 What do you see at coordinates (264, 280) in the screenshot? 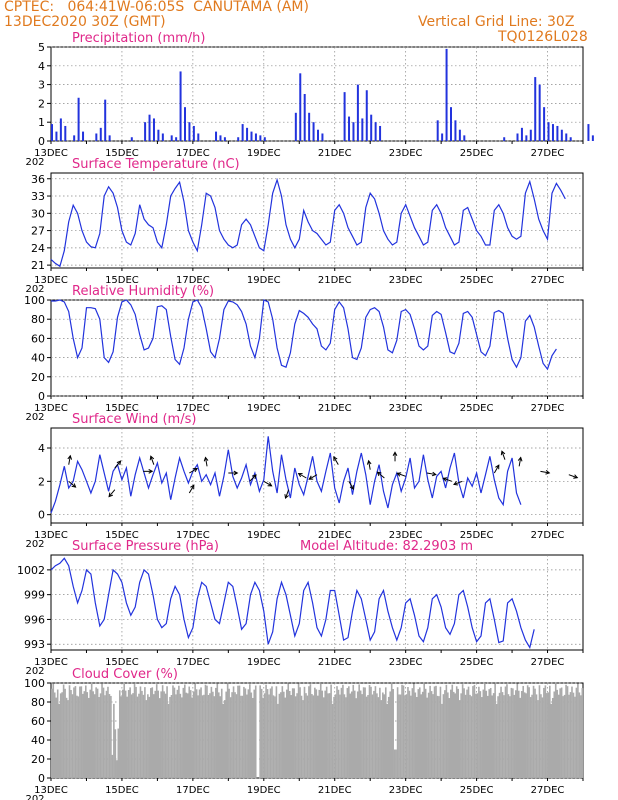
I see `temp-xtick-label: 19DEC` at bounding box center [264, 280].